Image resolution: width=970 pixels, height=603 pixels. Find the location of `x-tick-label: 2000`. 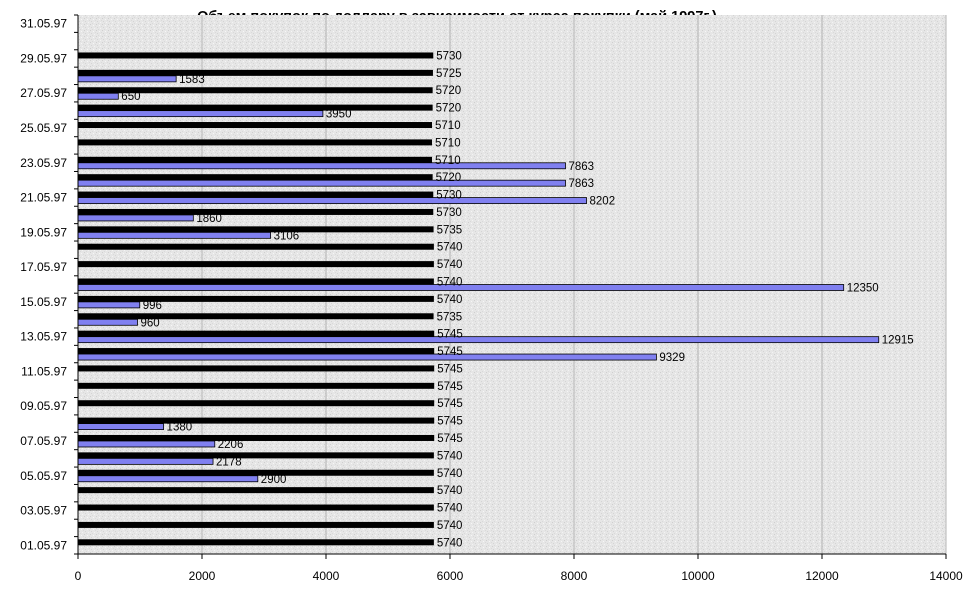

x-tick-label: 2000 is located at coordinates (202, 576).